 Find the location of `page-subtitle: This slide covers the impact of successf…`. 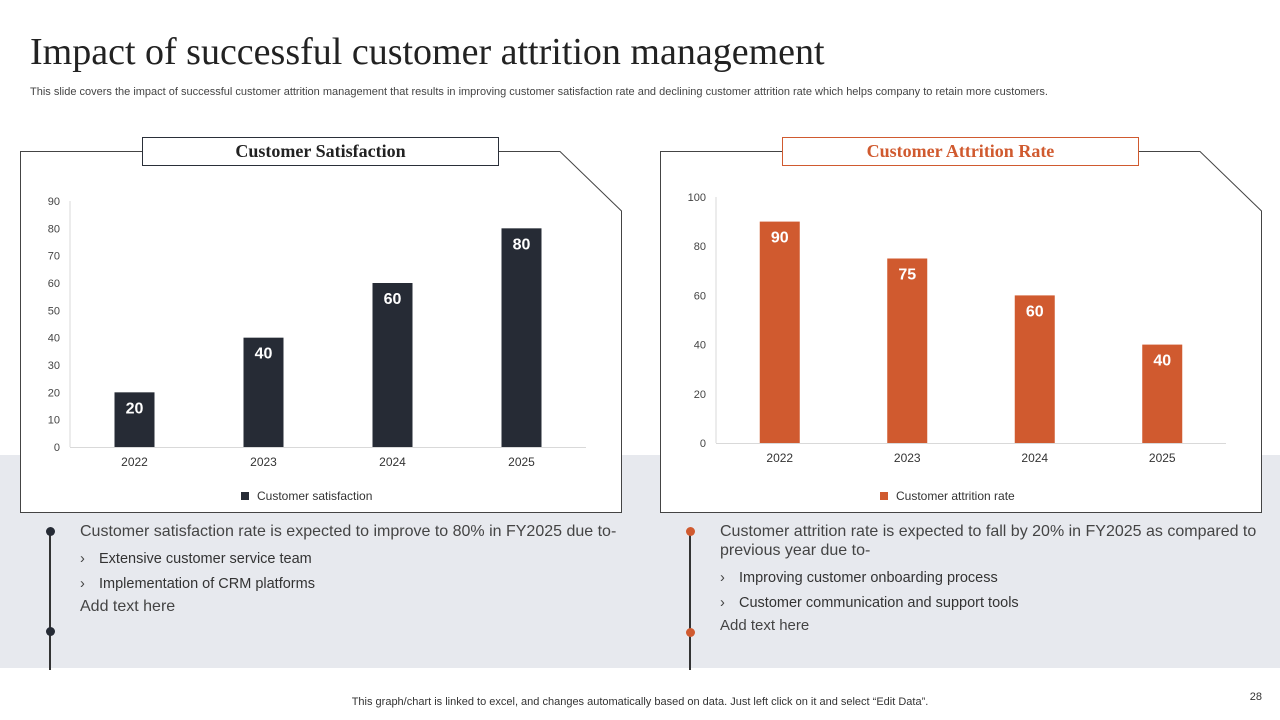

page-subtitle: This slide covers the impact of successf… is located at coordinates (539, 92).